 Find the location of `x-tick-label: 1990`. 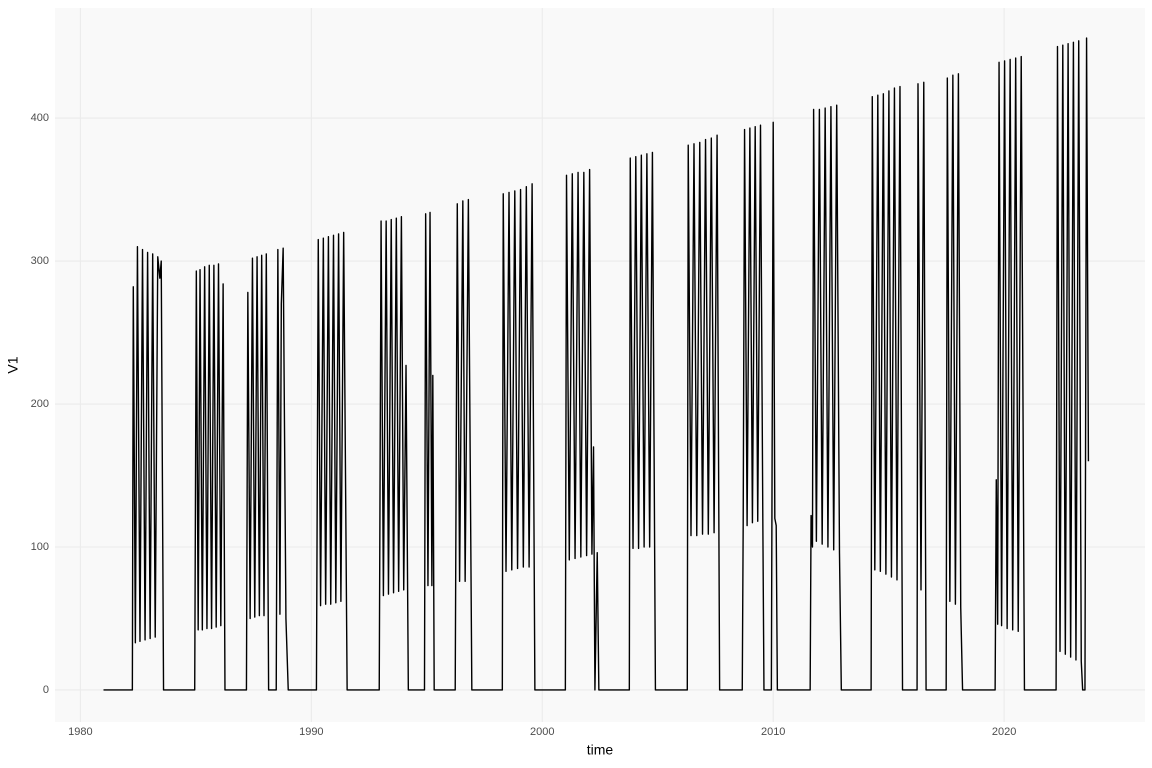

x-tick-label: 1990 is located at coordinates (311, 732).